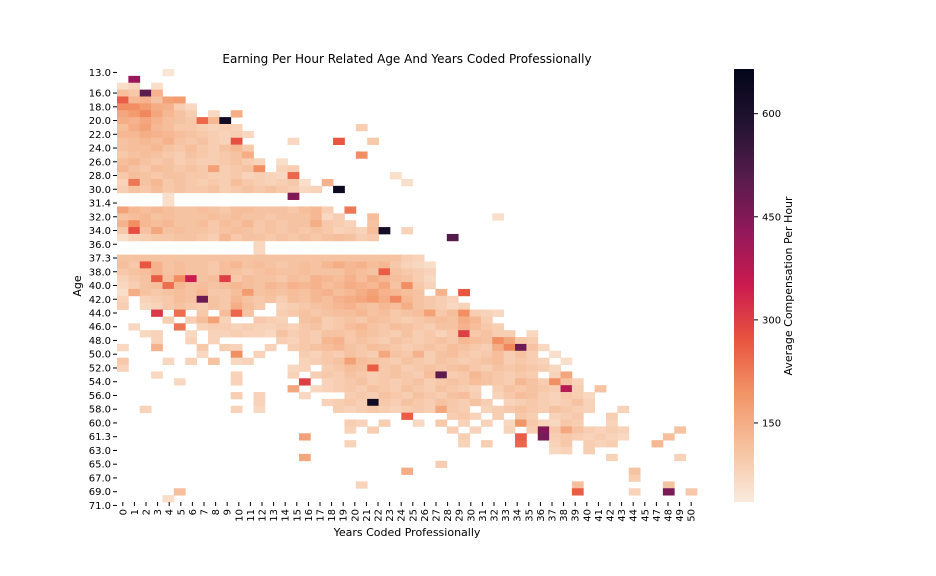 The image size is (936, 576). Describe the element at coordinates (669, 515) in the screenshot. I see `x-tick-label: 48` at that location.